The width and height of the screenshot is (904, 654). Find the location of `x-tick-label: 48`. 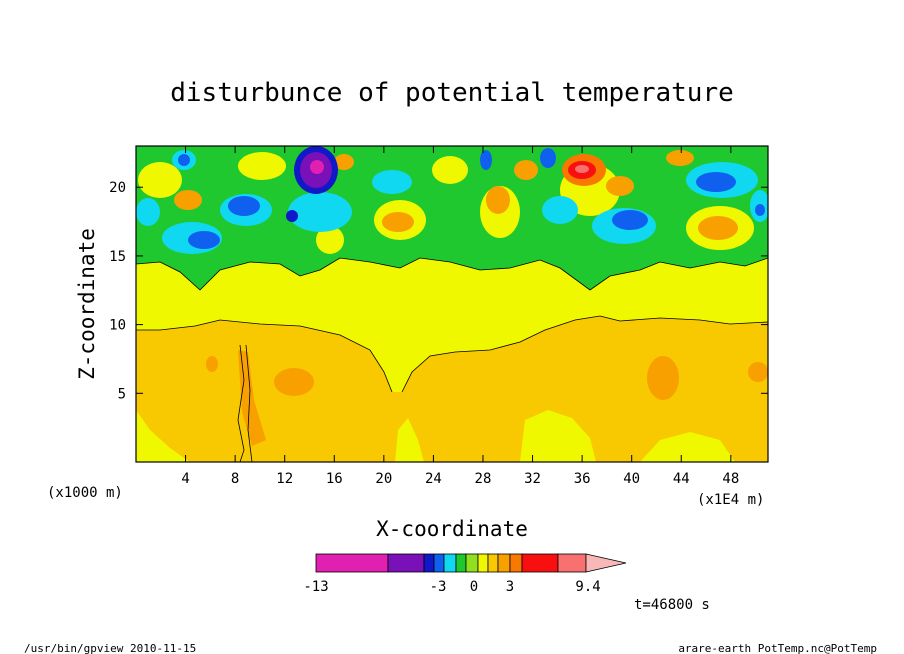

x-tick-label: 48 is located at coordinates (730, 479).